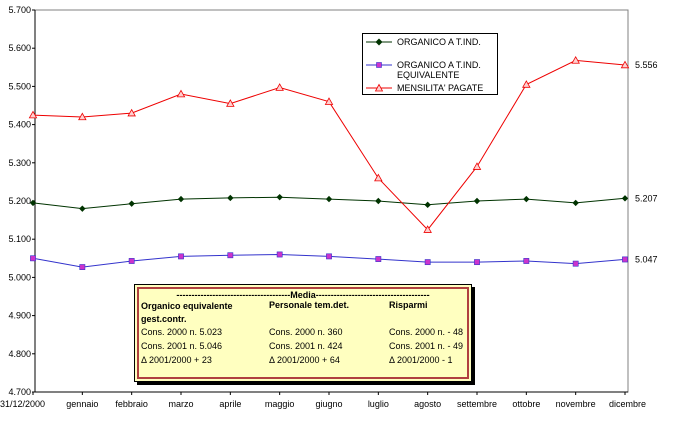 This screenshot has width=680, height=422. Describe the element at coordinates (646, 162) in the screenshot. I see `chart-end-labels: 5.207 5.047 5.556` at that location.